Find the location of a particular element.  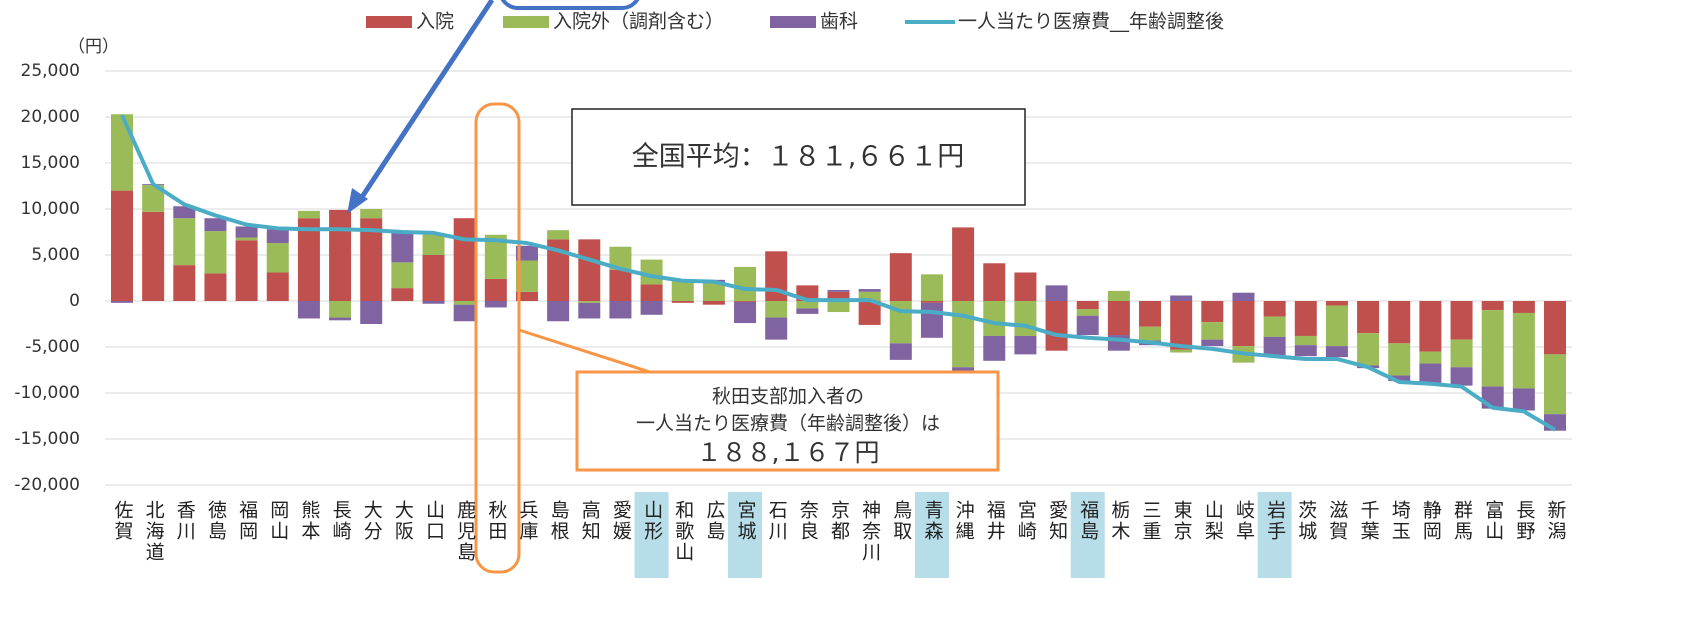

y-tick-label: -5,000 is located at coordinates (52, 347).